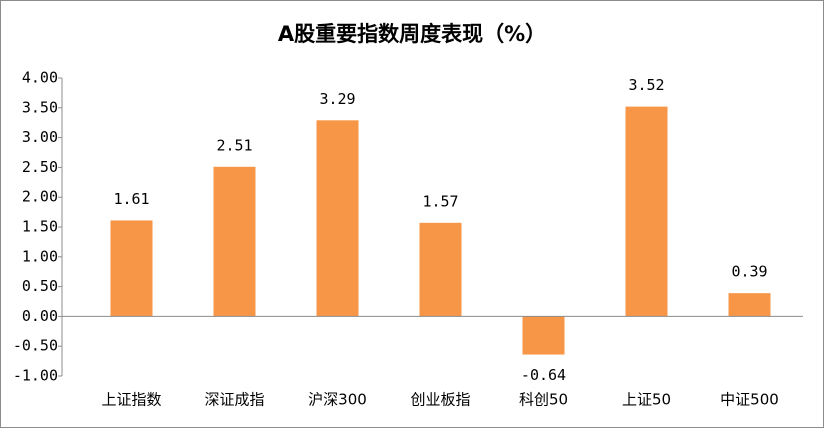 The height and width of the screenshot is (428, 824). What do you see at coordinates (646, 400) in the screenshot?
I see `x-tick-label: 上证50` at bounding box center [646, 400].